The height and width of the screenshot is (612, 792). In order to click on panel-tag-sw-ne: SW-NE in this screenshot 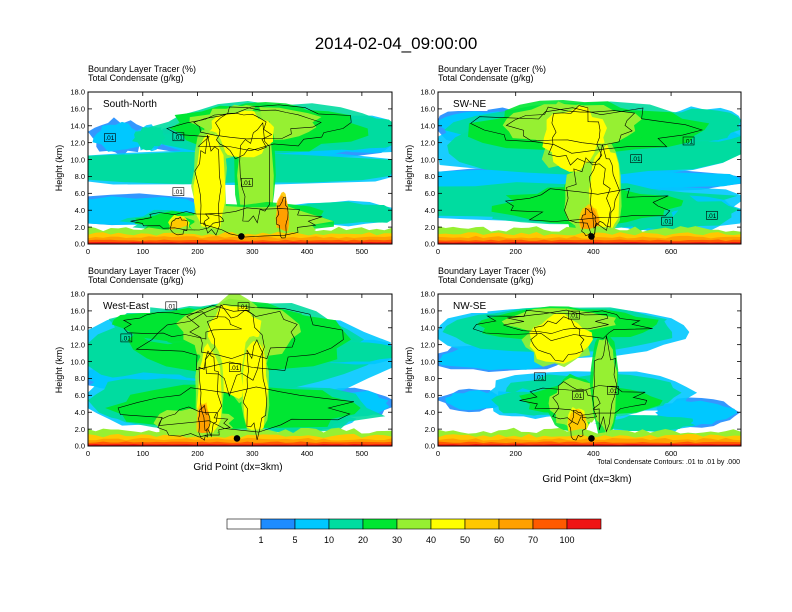, I will do `click(469, 104)`.